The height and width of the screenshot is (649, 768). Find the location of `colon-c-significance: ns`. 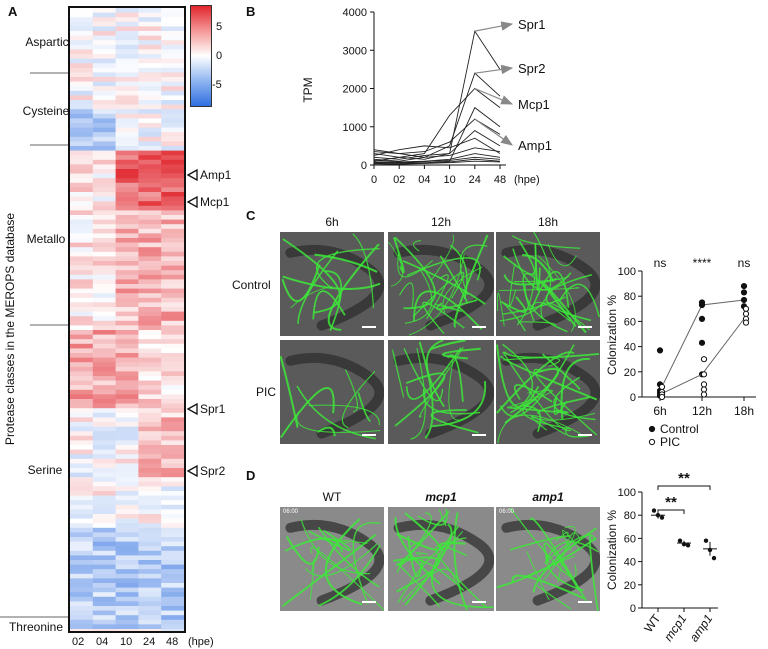

colon-c-significance: ns is located at coordinates (660, 263).